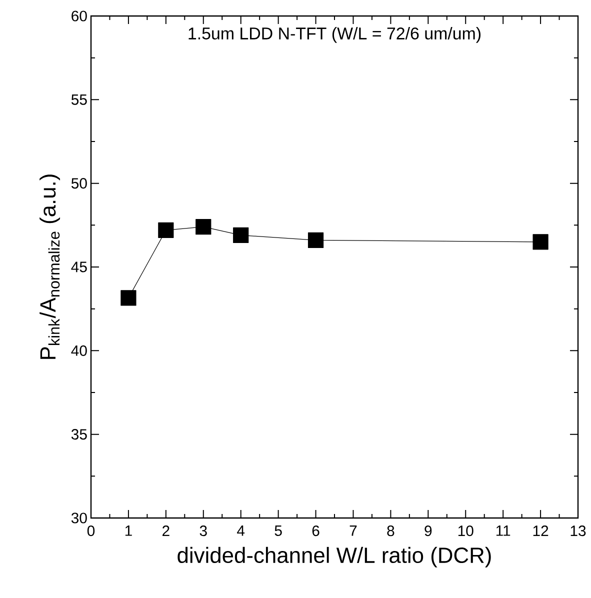 Image resolution: width=591 pixels, height=598 pixels. What do you see at coordinates (79, 518) in the screenshot?
I see `y-tick-label: 30` at bounding box center [79, 518].